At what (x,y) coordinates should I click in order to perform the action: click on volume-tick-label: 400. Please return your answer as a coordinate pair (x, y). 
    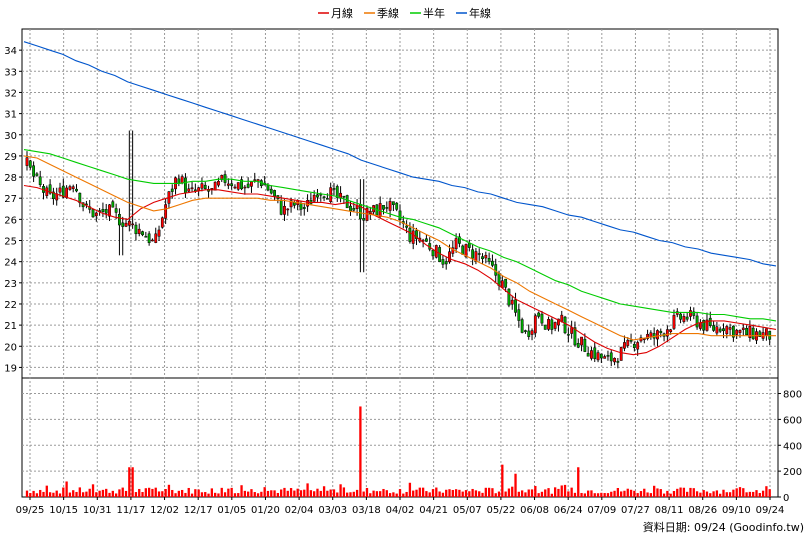
    Looking at the image, I should click on (792, 446).